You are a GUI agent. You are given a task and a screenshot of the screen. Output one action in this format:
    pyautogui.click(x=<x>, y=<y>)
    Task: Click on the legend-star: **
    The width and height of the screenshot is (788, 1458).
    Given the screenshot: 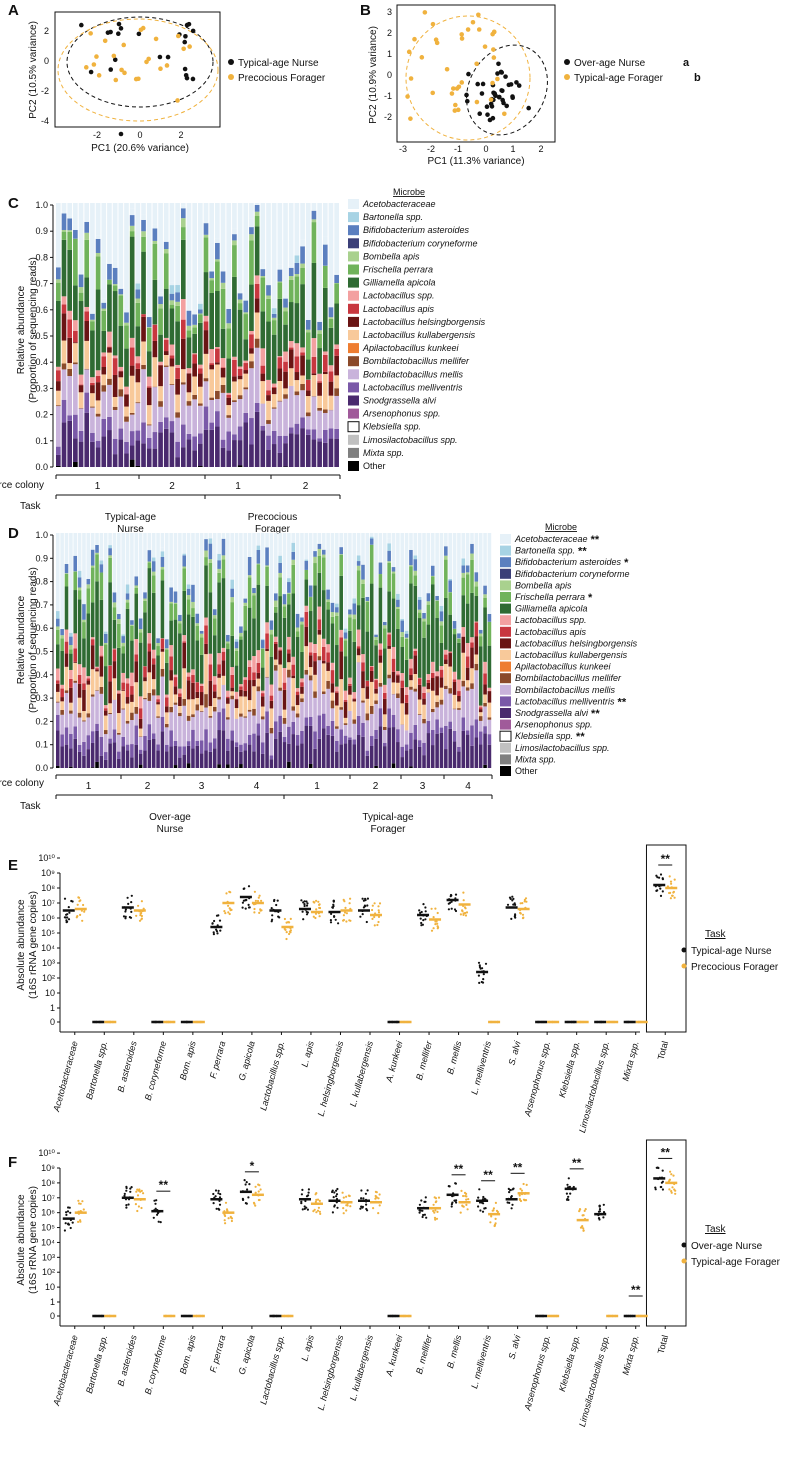 What is the action you would take?
    pyautogui.click(x=622, y=702)
    